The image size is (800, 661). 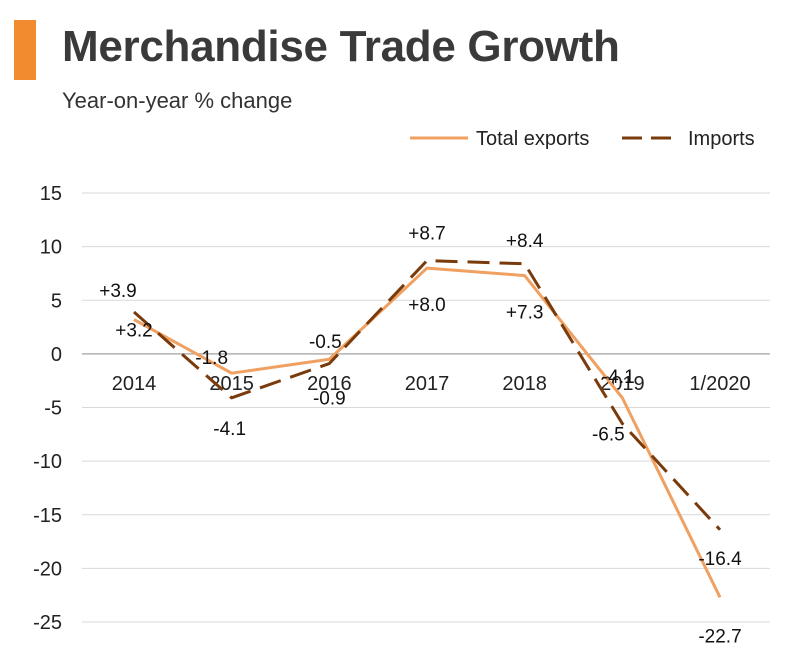 I want to click on y-tick-label: 5, so click(x=56, y=301).